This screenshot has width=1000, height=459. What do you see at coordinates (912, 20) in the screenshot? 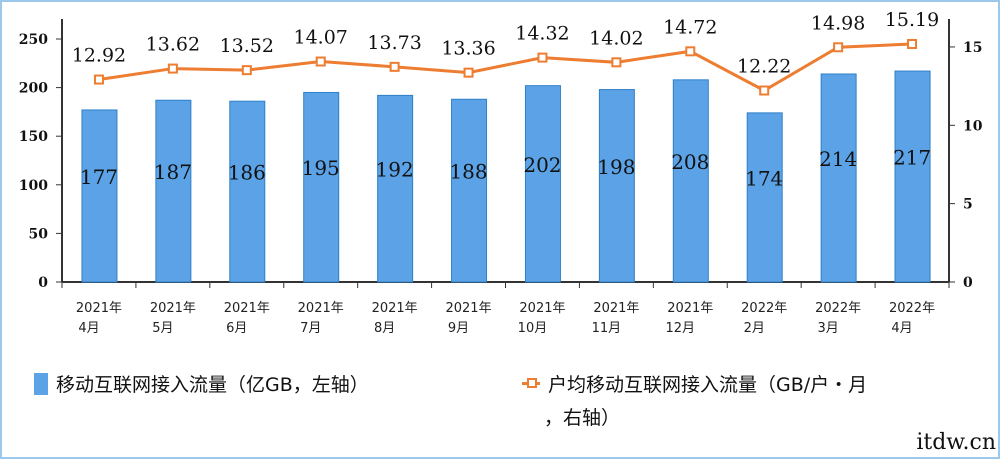
I see `line-data-label: 15.19` at bounding box center [912, 20].